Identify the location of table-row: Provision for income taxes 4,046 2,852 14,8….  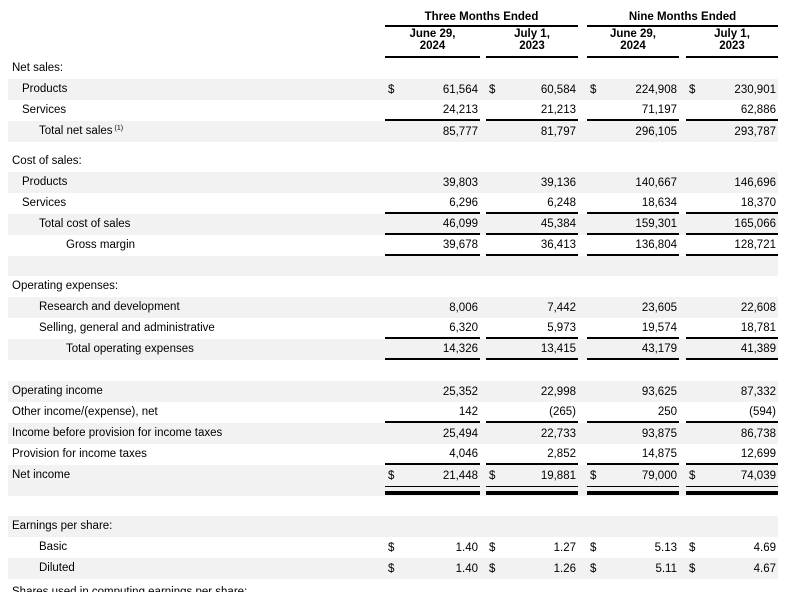
(393, 454).